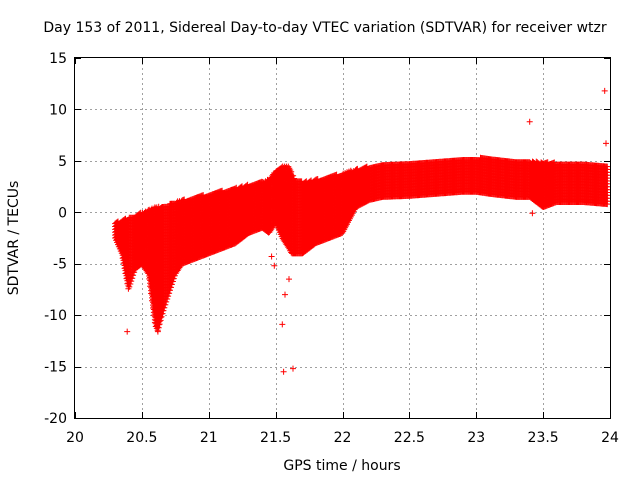  Describe the element at coordinates (58, 110) in the screenshot. I see `y-tick-label: 10` at that location.